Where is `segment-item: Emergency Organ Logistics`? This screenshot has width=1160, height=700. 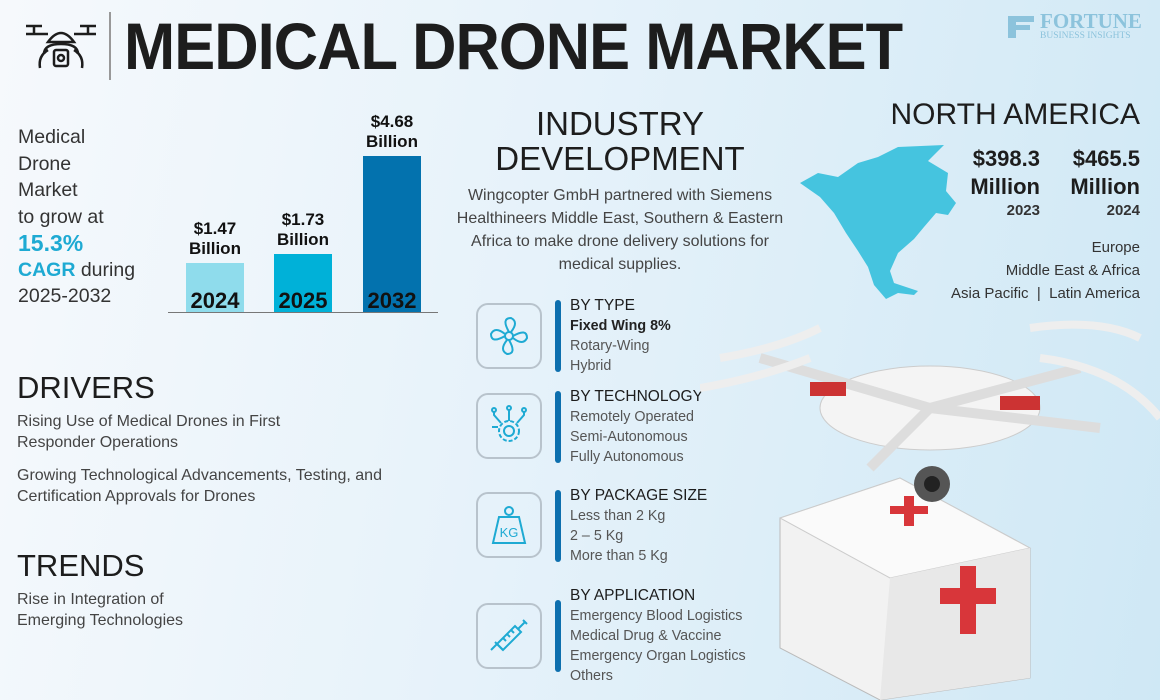
segment-item: Emergency Organ Logistics is located at coordinates (658, 656).